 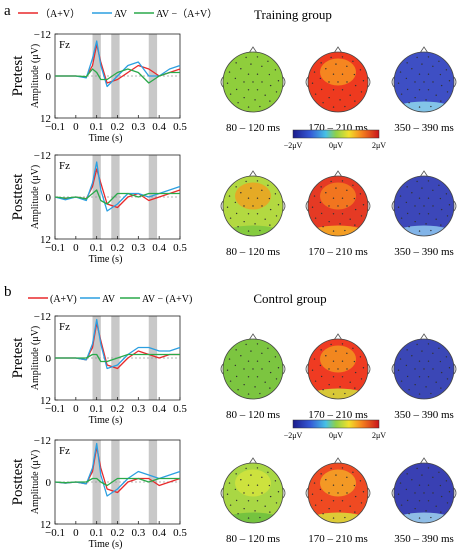 I want to click on channel-label: Fz, so click(x=64, y=45).